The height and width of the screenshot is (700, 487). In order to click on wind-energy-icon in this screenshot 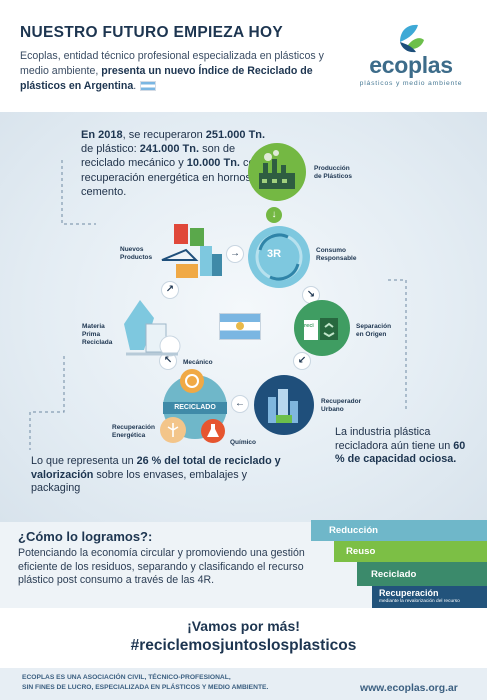, I will do `click(173, 430)`.